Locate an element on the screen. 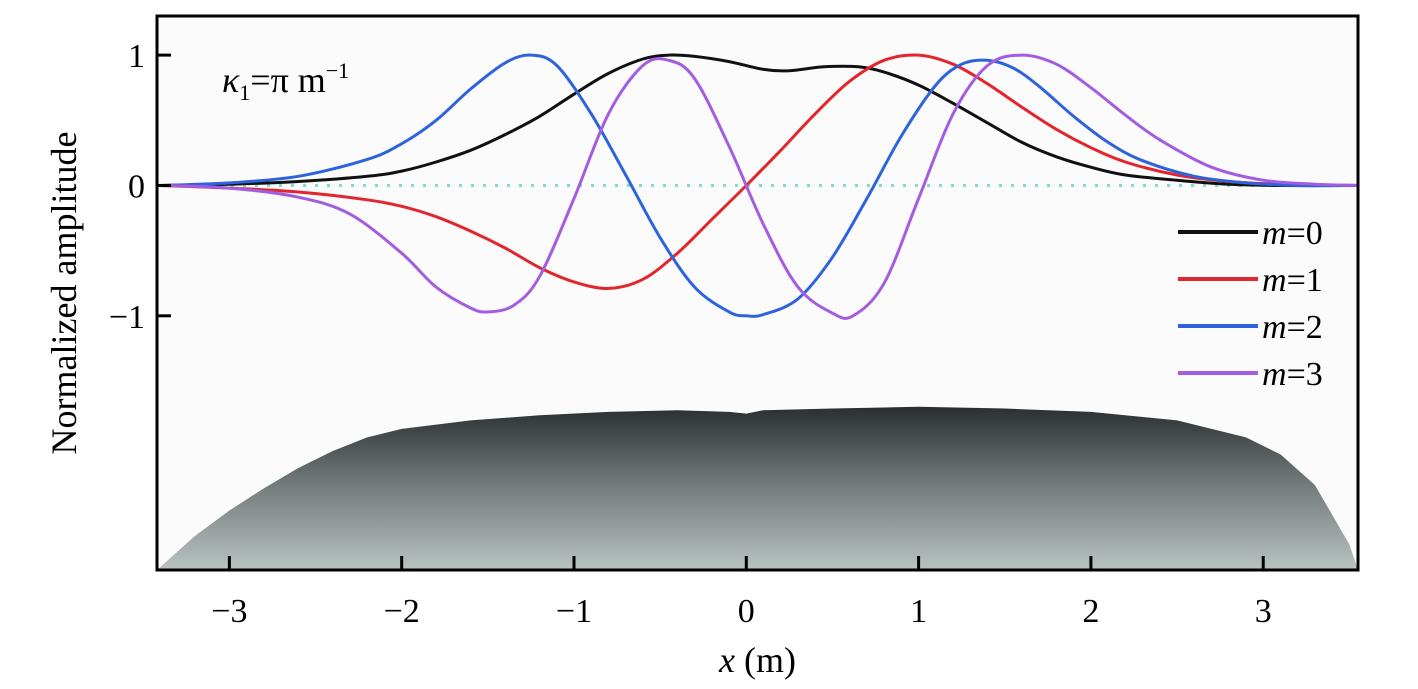 This screenshot has height=689, width=1418. kappa-value: =π m is located at coordinates (287, 80).